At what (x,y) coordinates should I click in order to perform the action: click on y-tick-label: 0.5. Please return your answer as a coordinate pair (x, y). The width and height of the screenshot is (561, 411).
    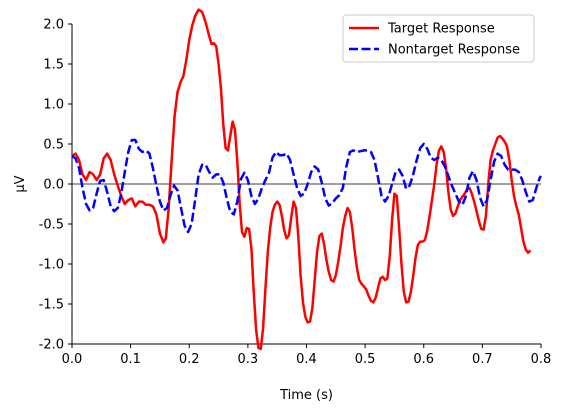
    Looking at the image, I should click on (53, 145).